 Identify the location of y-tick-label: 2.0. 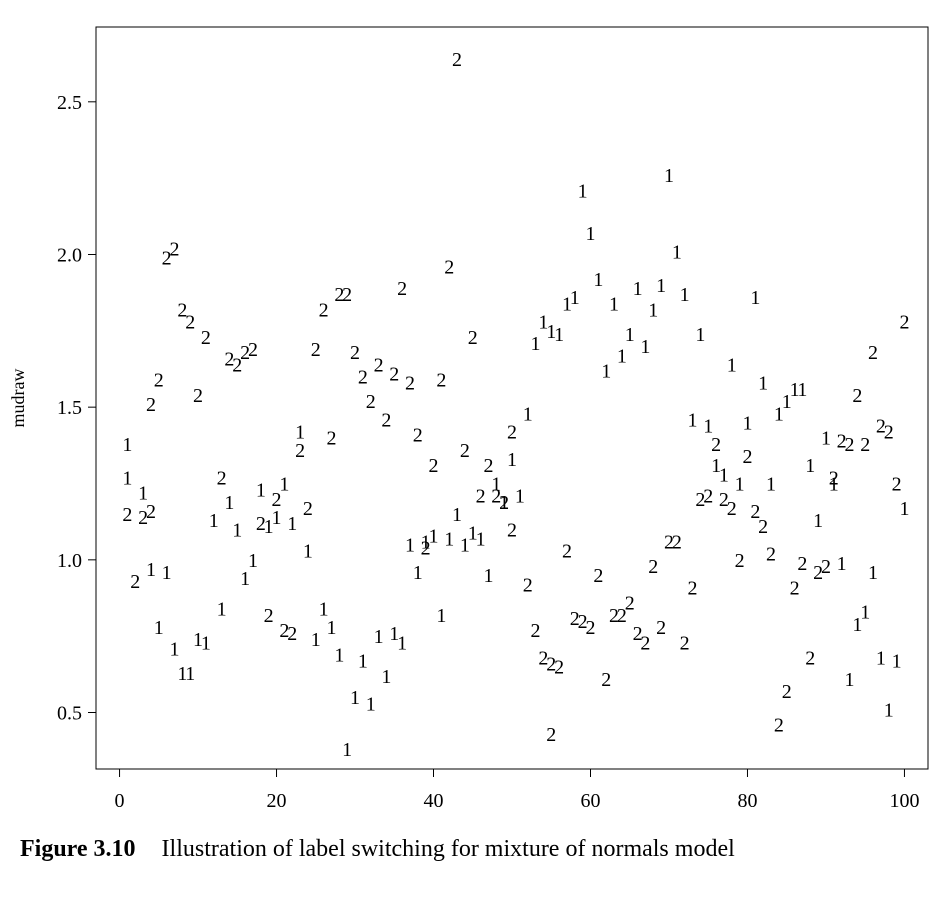
(69, 255).